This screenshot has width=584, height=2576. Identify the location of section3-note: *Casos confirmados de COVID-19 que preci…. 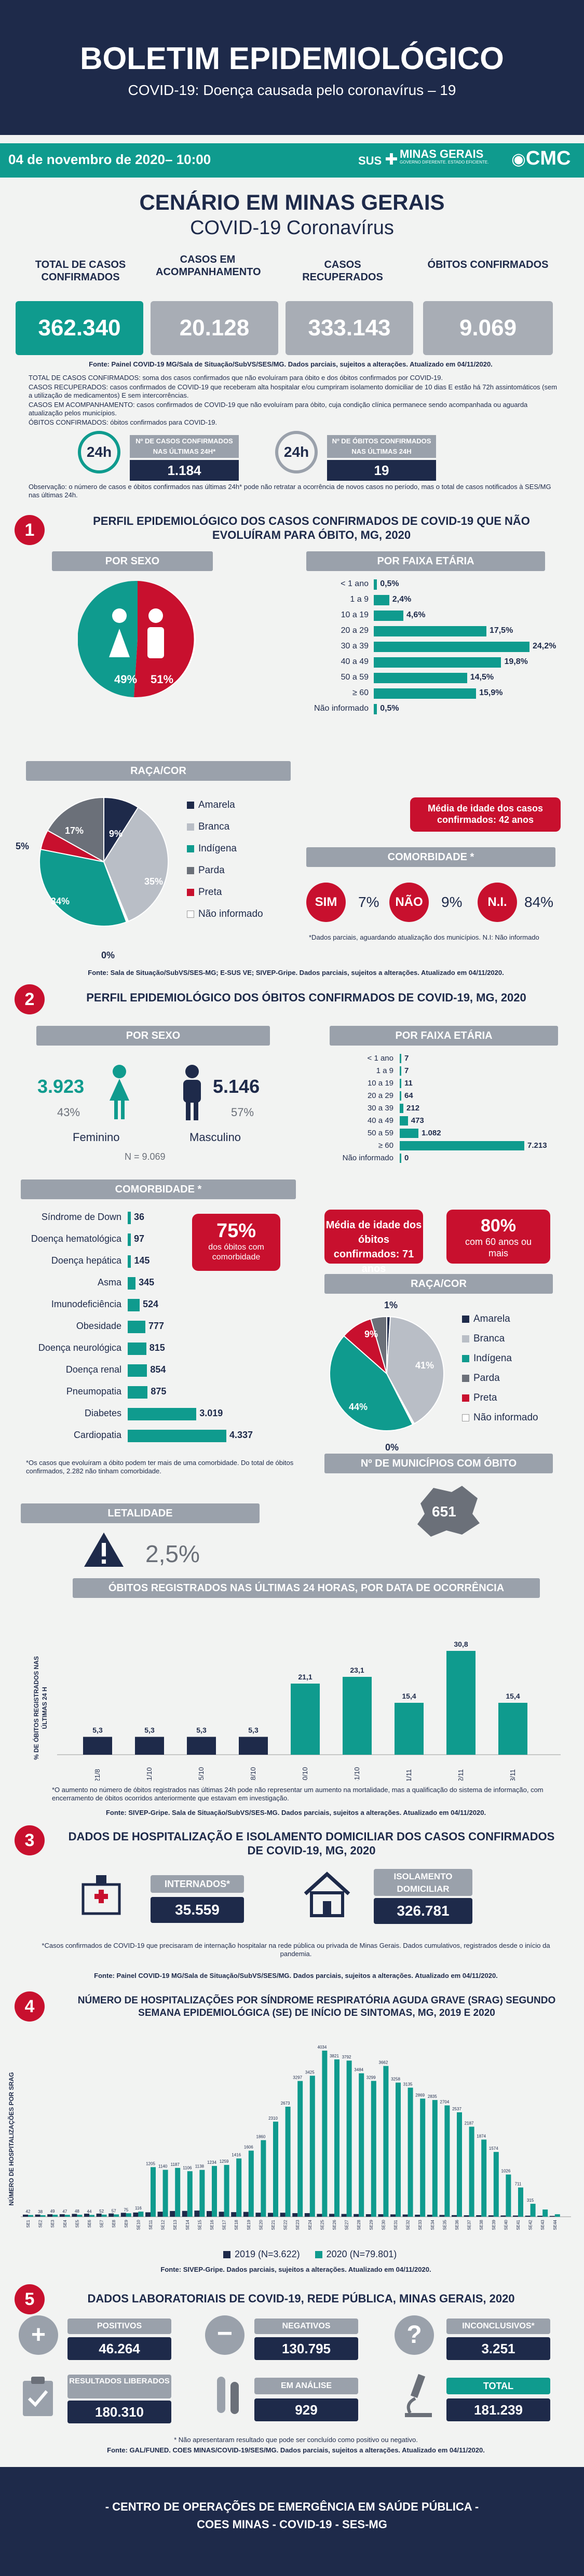
(296, 1950).